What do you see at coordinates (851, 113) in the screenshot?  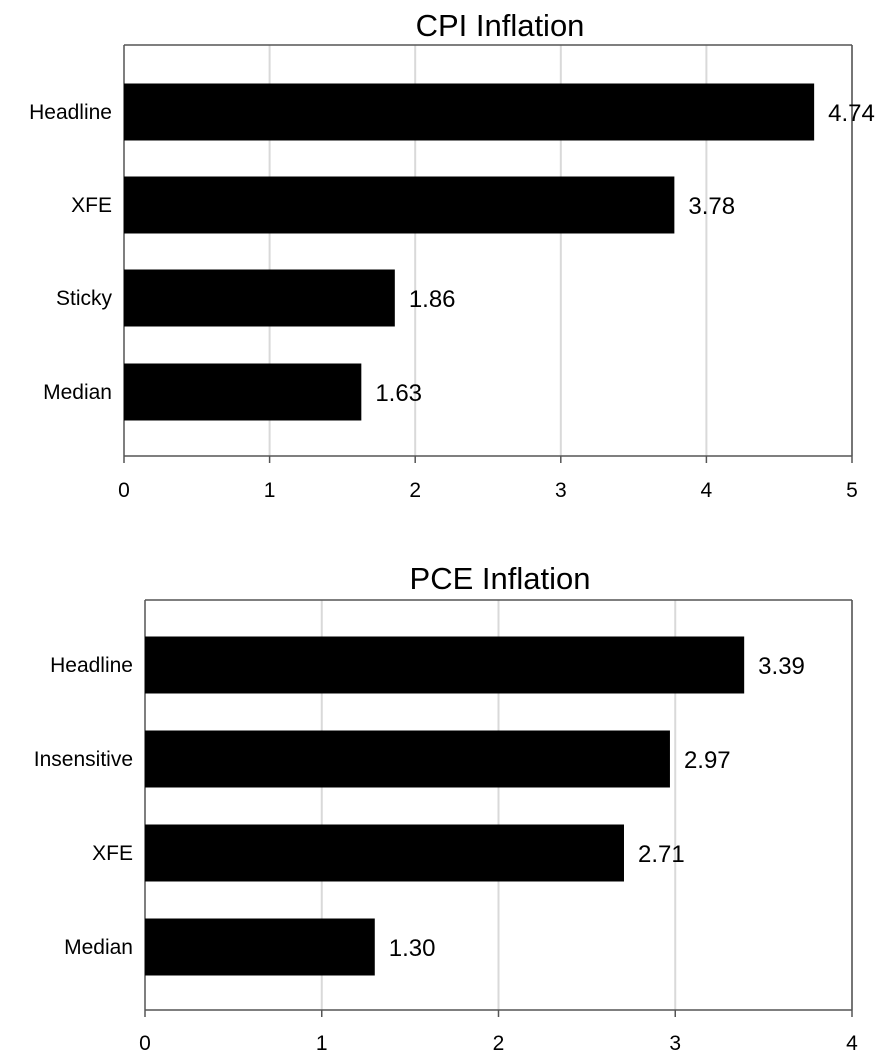 I see `data-label: 4.74` at bounding box center [851, 113].